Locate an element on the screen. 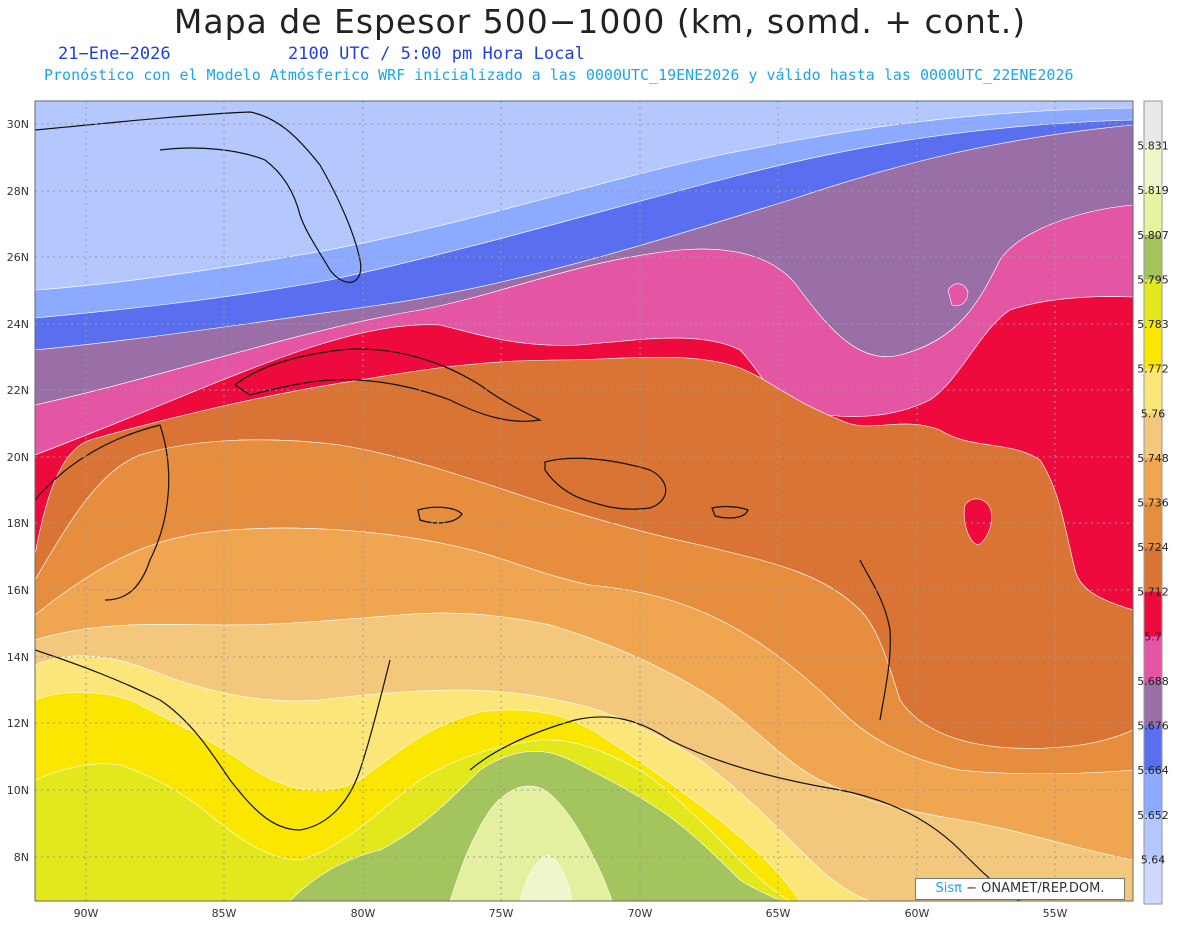  lat-label: 26N is located at coordinates (18, 257).